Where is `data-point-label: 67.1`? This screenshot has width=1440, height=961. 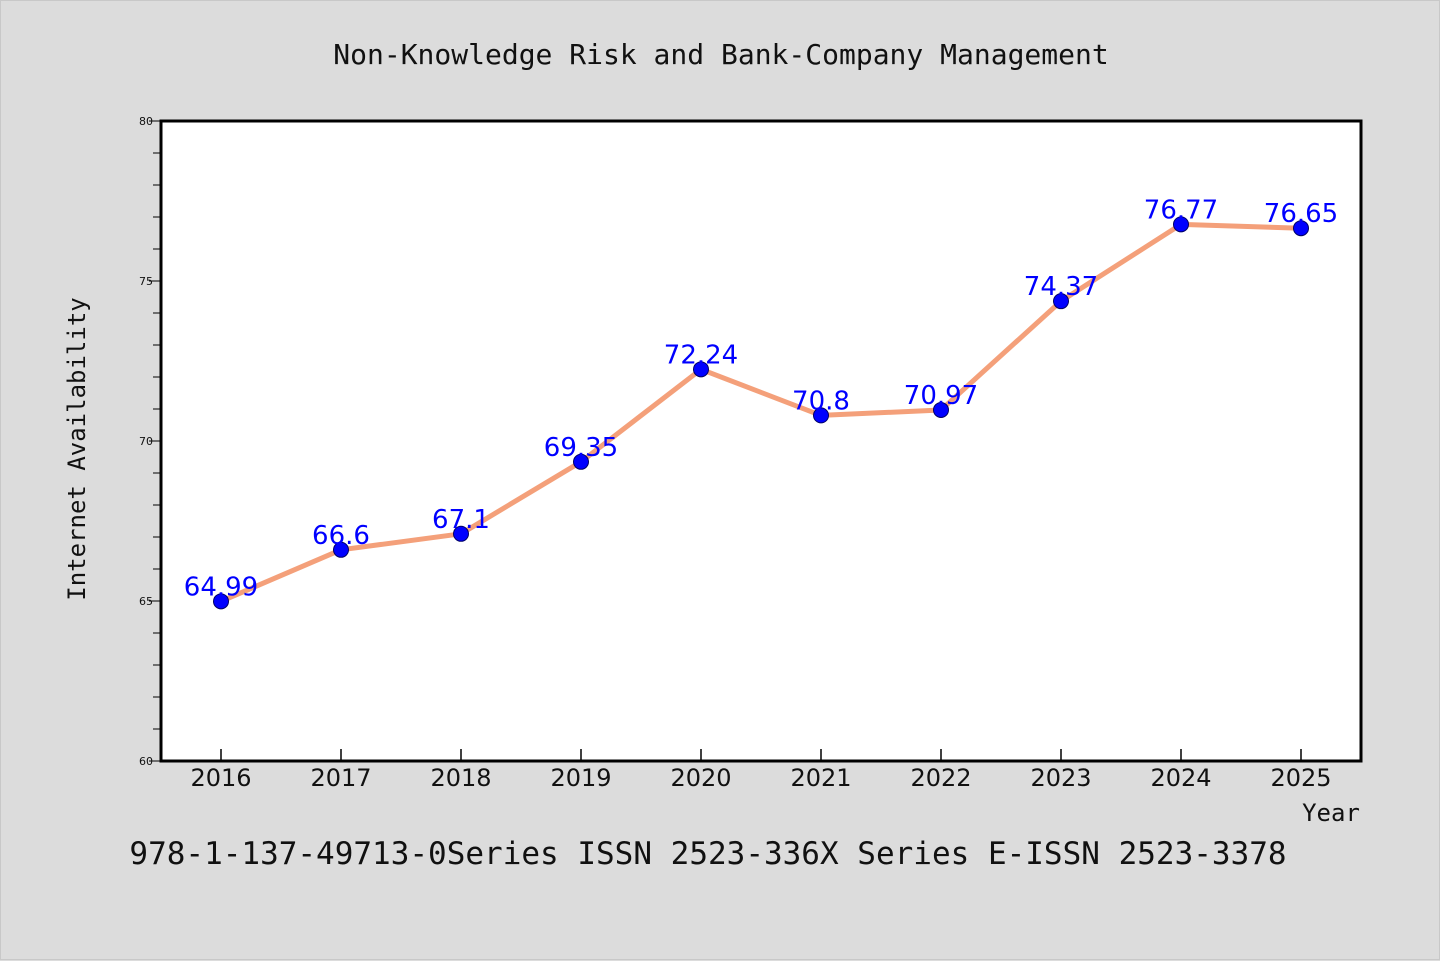 data-point-label: 67.1 is located at coordinates (461, 520).